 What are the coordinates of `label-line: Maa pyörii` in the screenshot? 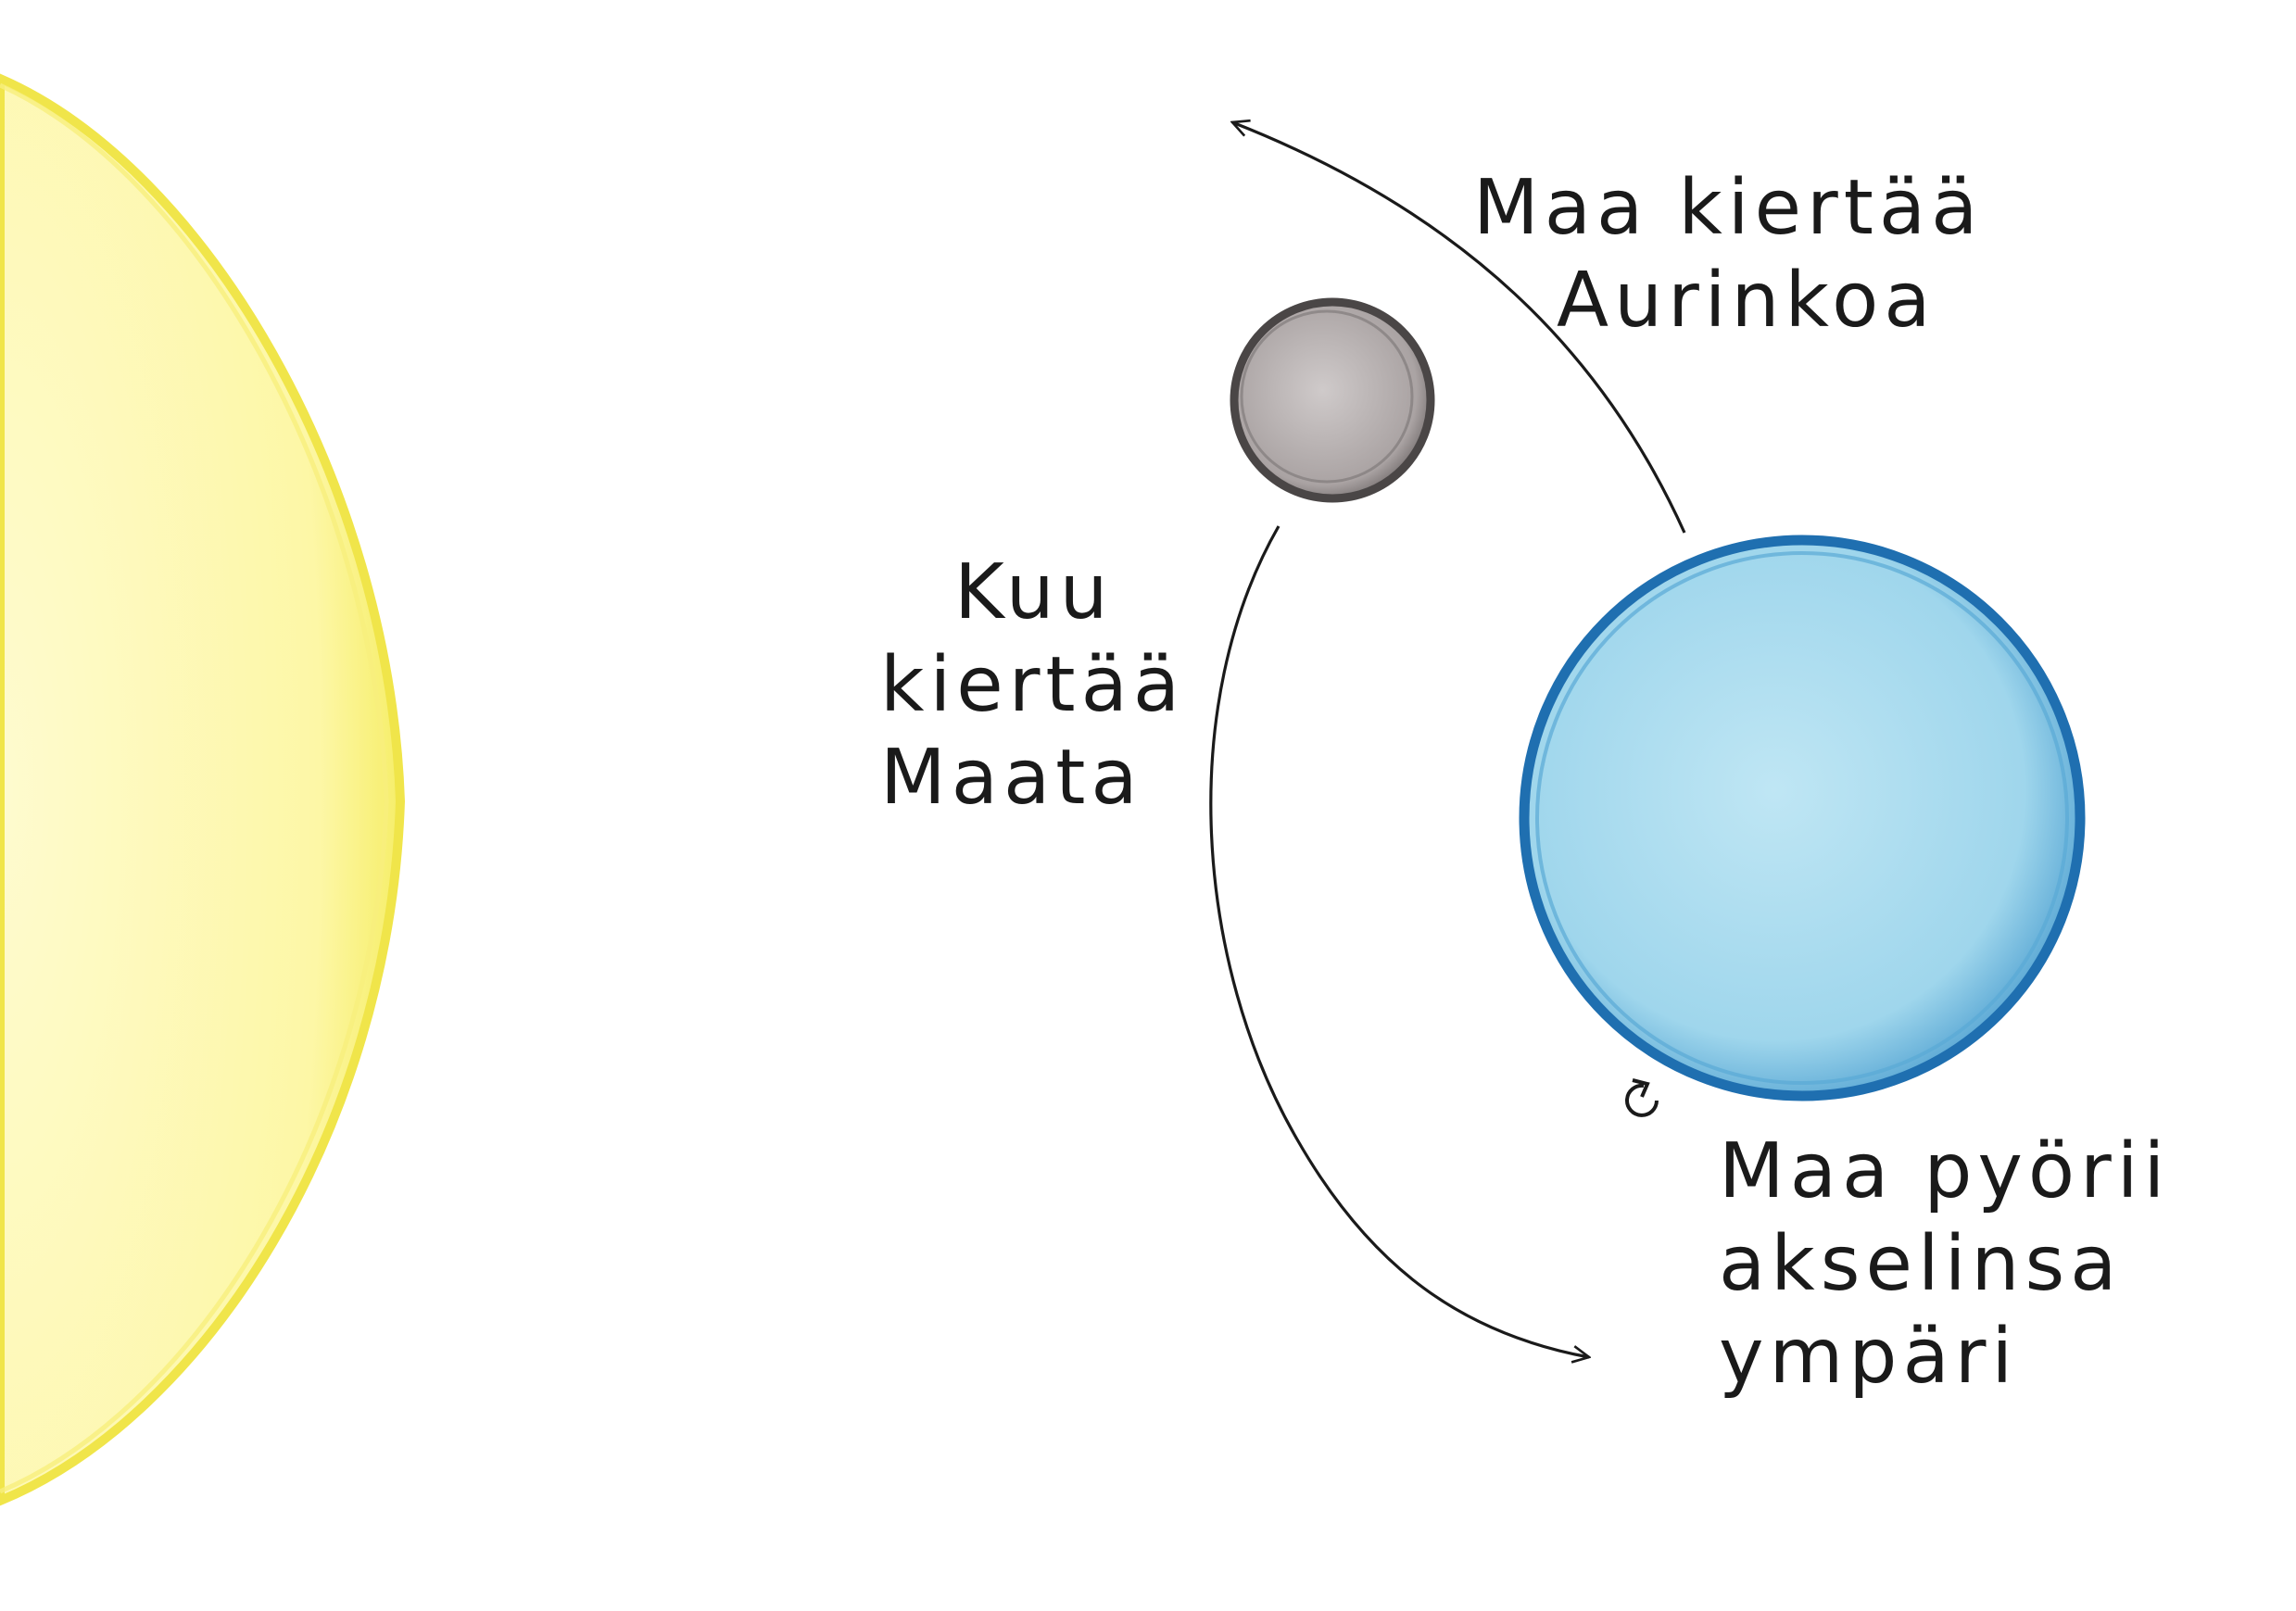 It's located at (1945, 1171).